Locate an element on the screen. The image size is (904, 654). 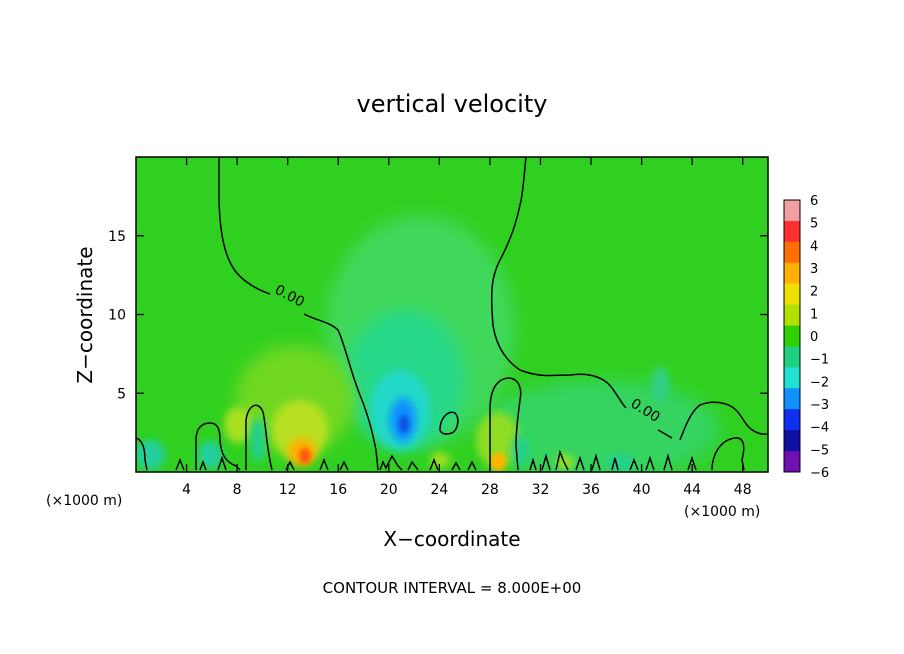
x-tick-label: 12 is located at coordinates (288, 490).